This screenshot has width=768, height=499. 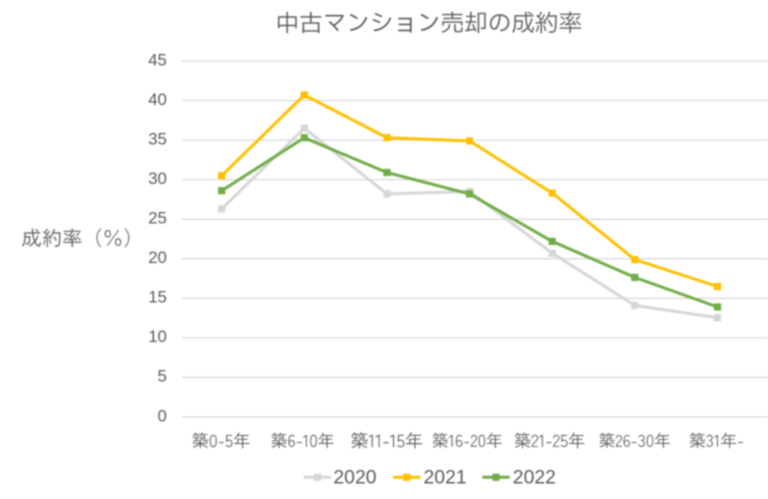 I want to click on svg-text: 20, so click(x=157, y=257).